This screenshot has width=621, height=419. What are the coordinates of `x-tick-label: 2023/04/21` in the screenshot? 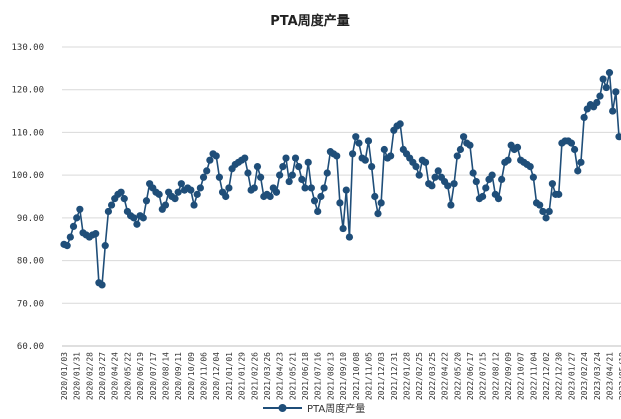 It's located at (609, 376).